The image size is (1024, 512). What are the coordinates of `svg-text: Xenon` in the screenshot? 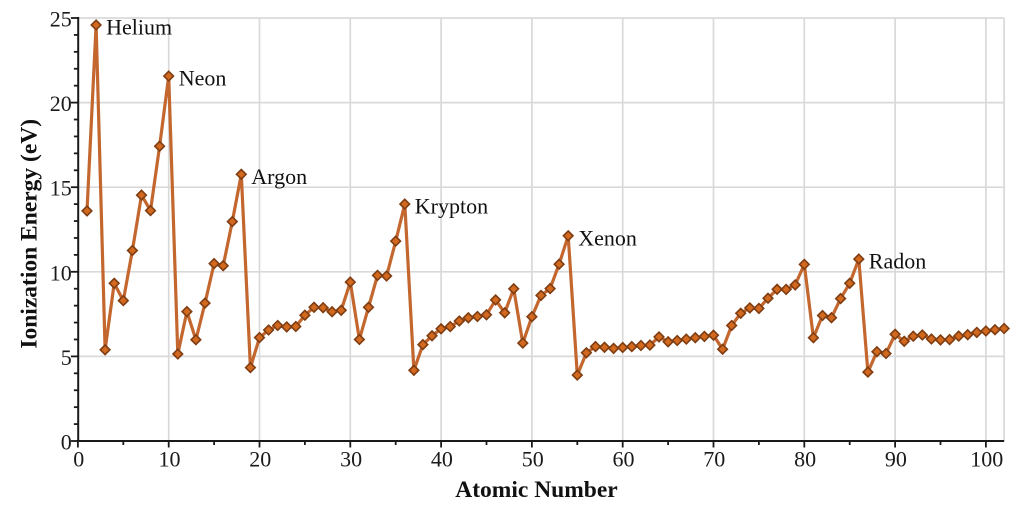 It's located at (607, 237).